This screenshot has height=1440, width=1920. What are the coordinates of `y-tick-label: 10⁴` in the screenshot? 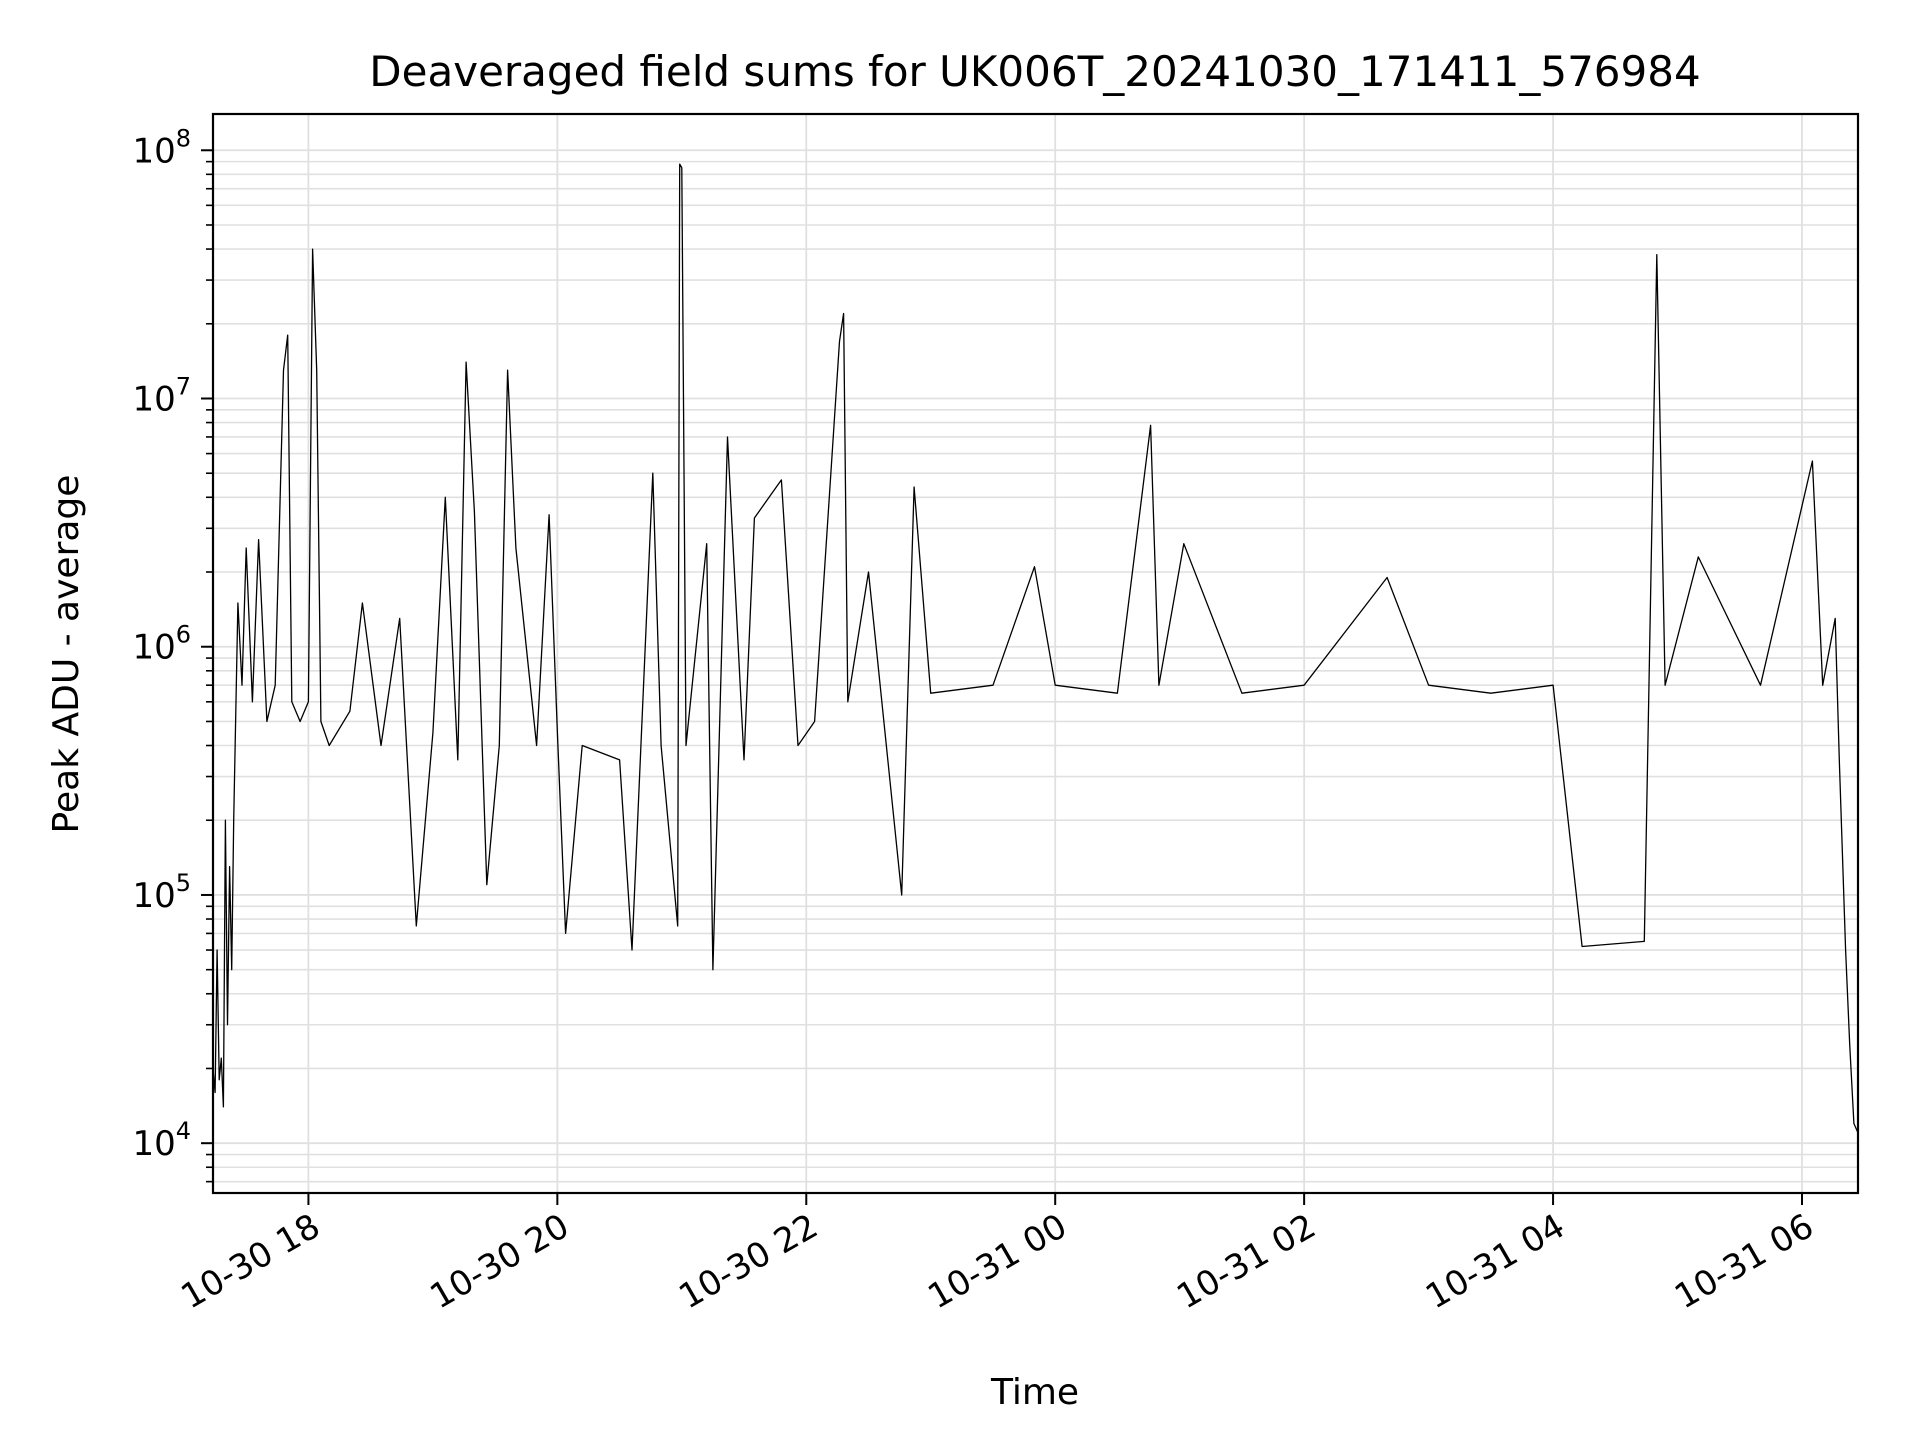 It's located at (161, 1140).